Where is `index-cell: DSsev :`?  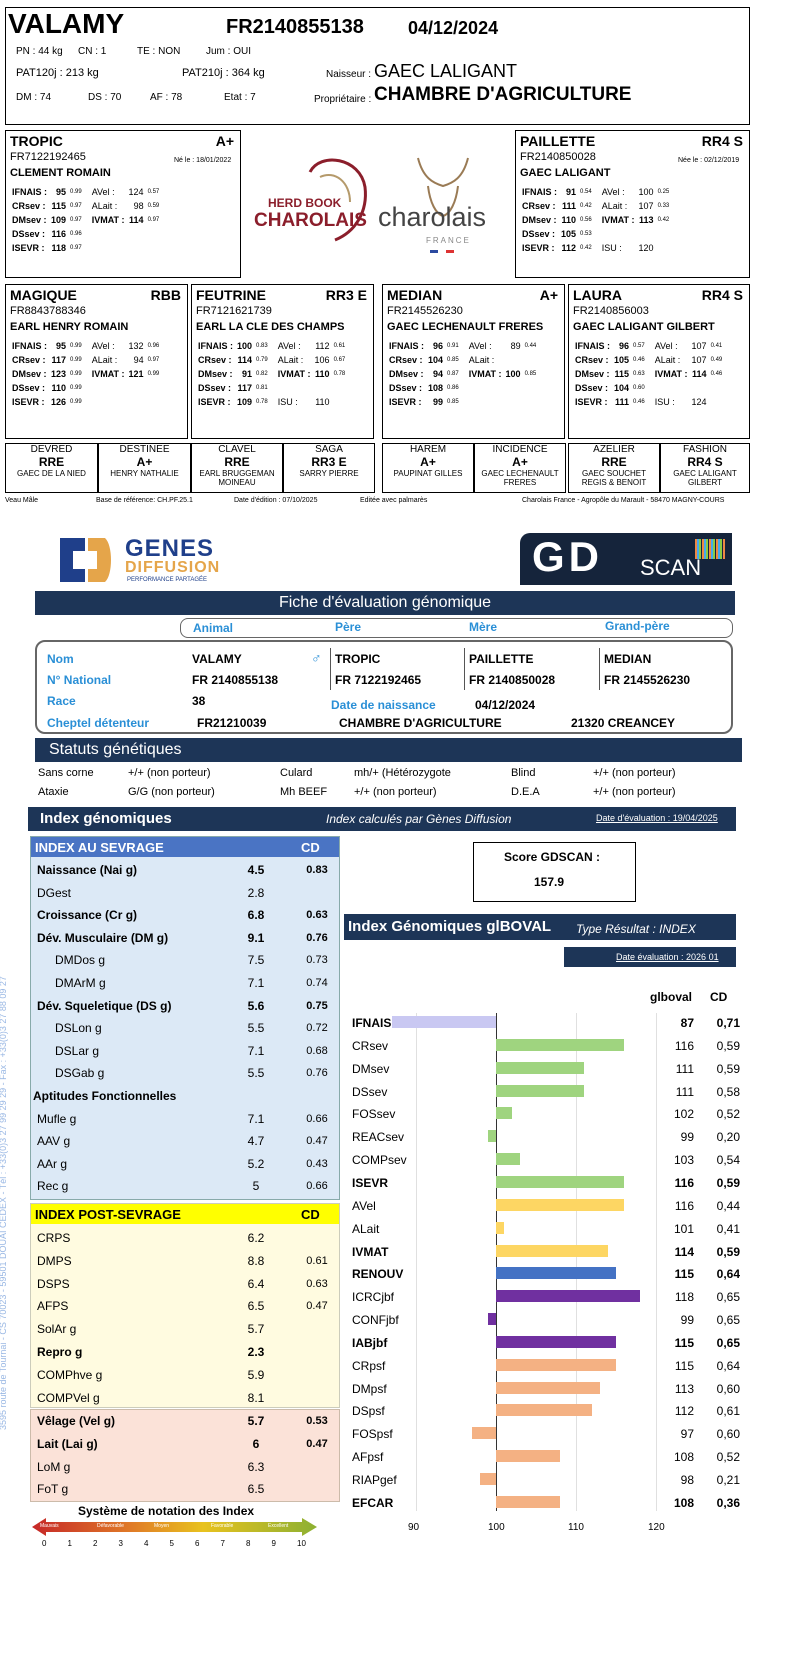
index-cell: DSsev : is located at coordinates (215, 388).